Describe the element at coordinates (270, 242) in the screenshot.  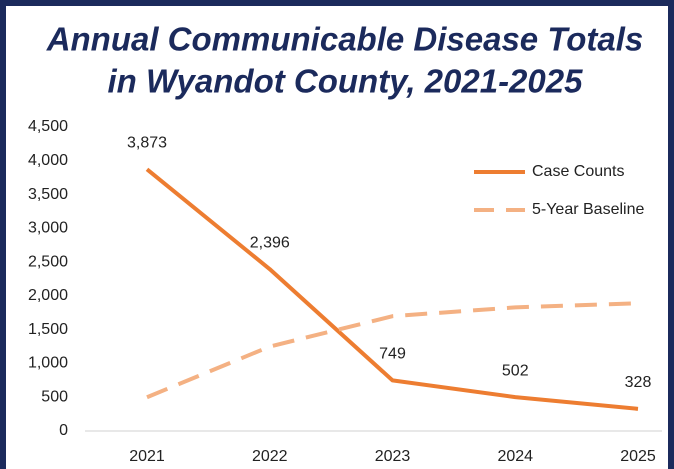
I see `data-label: 2,396` at that location.